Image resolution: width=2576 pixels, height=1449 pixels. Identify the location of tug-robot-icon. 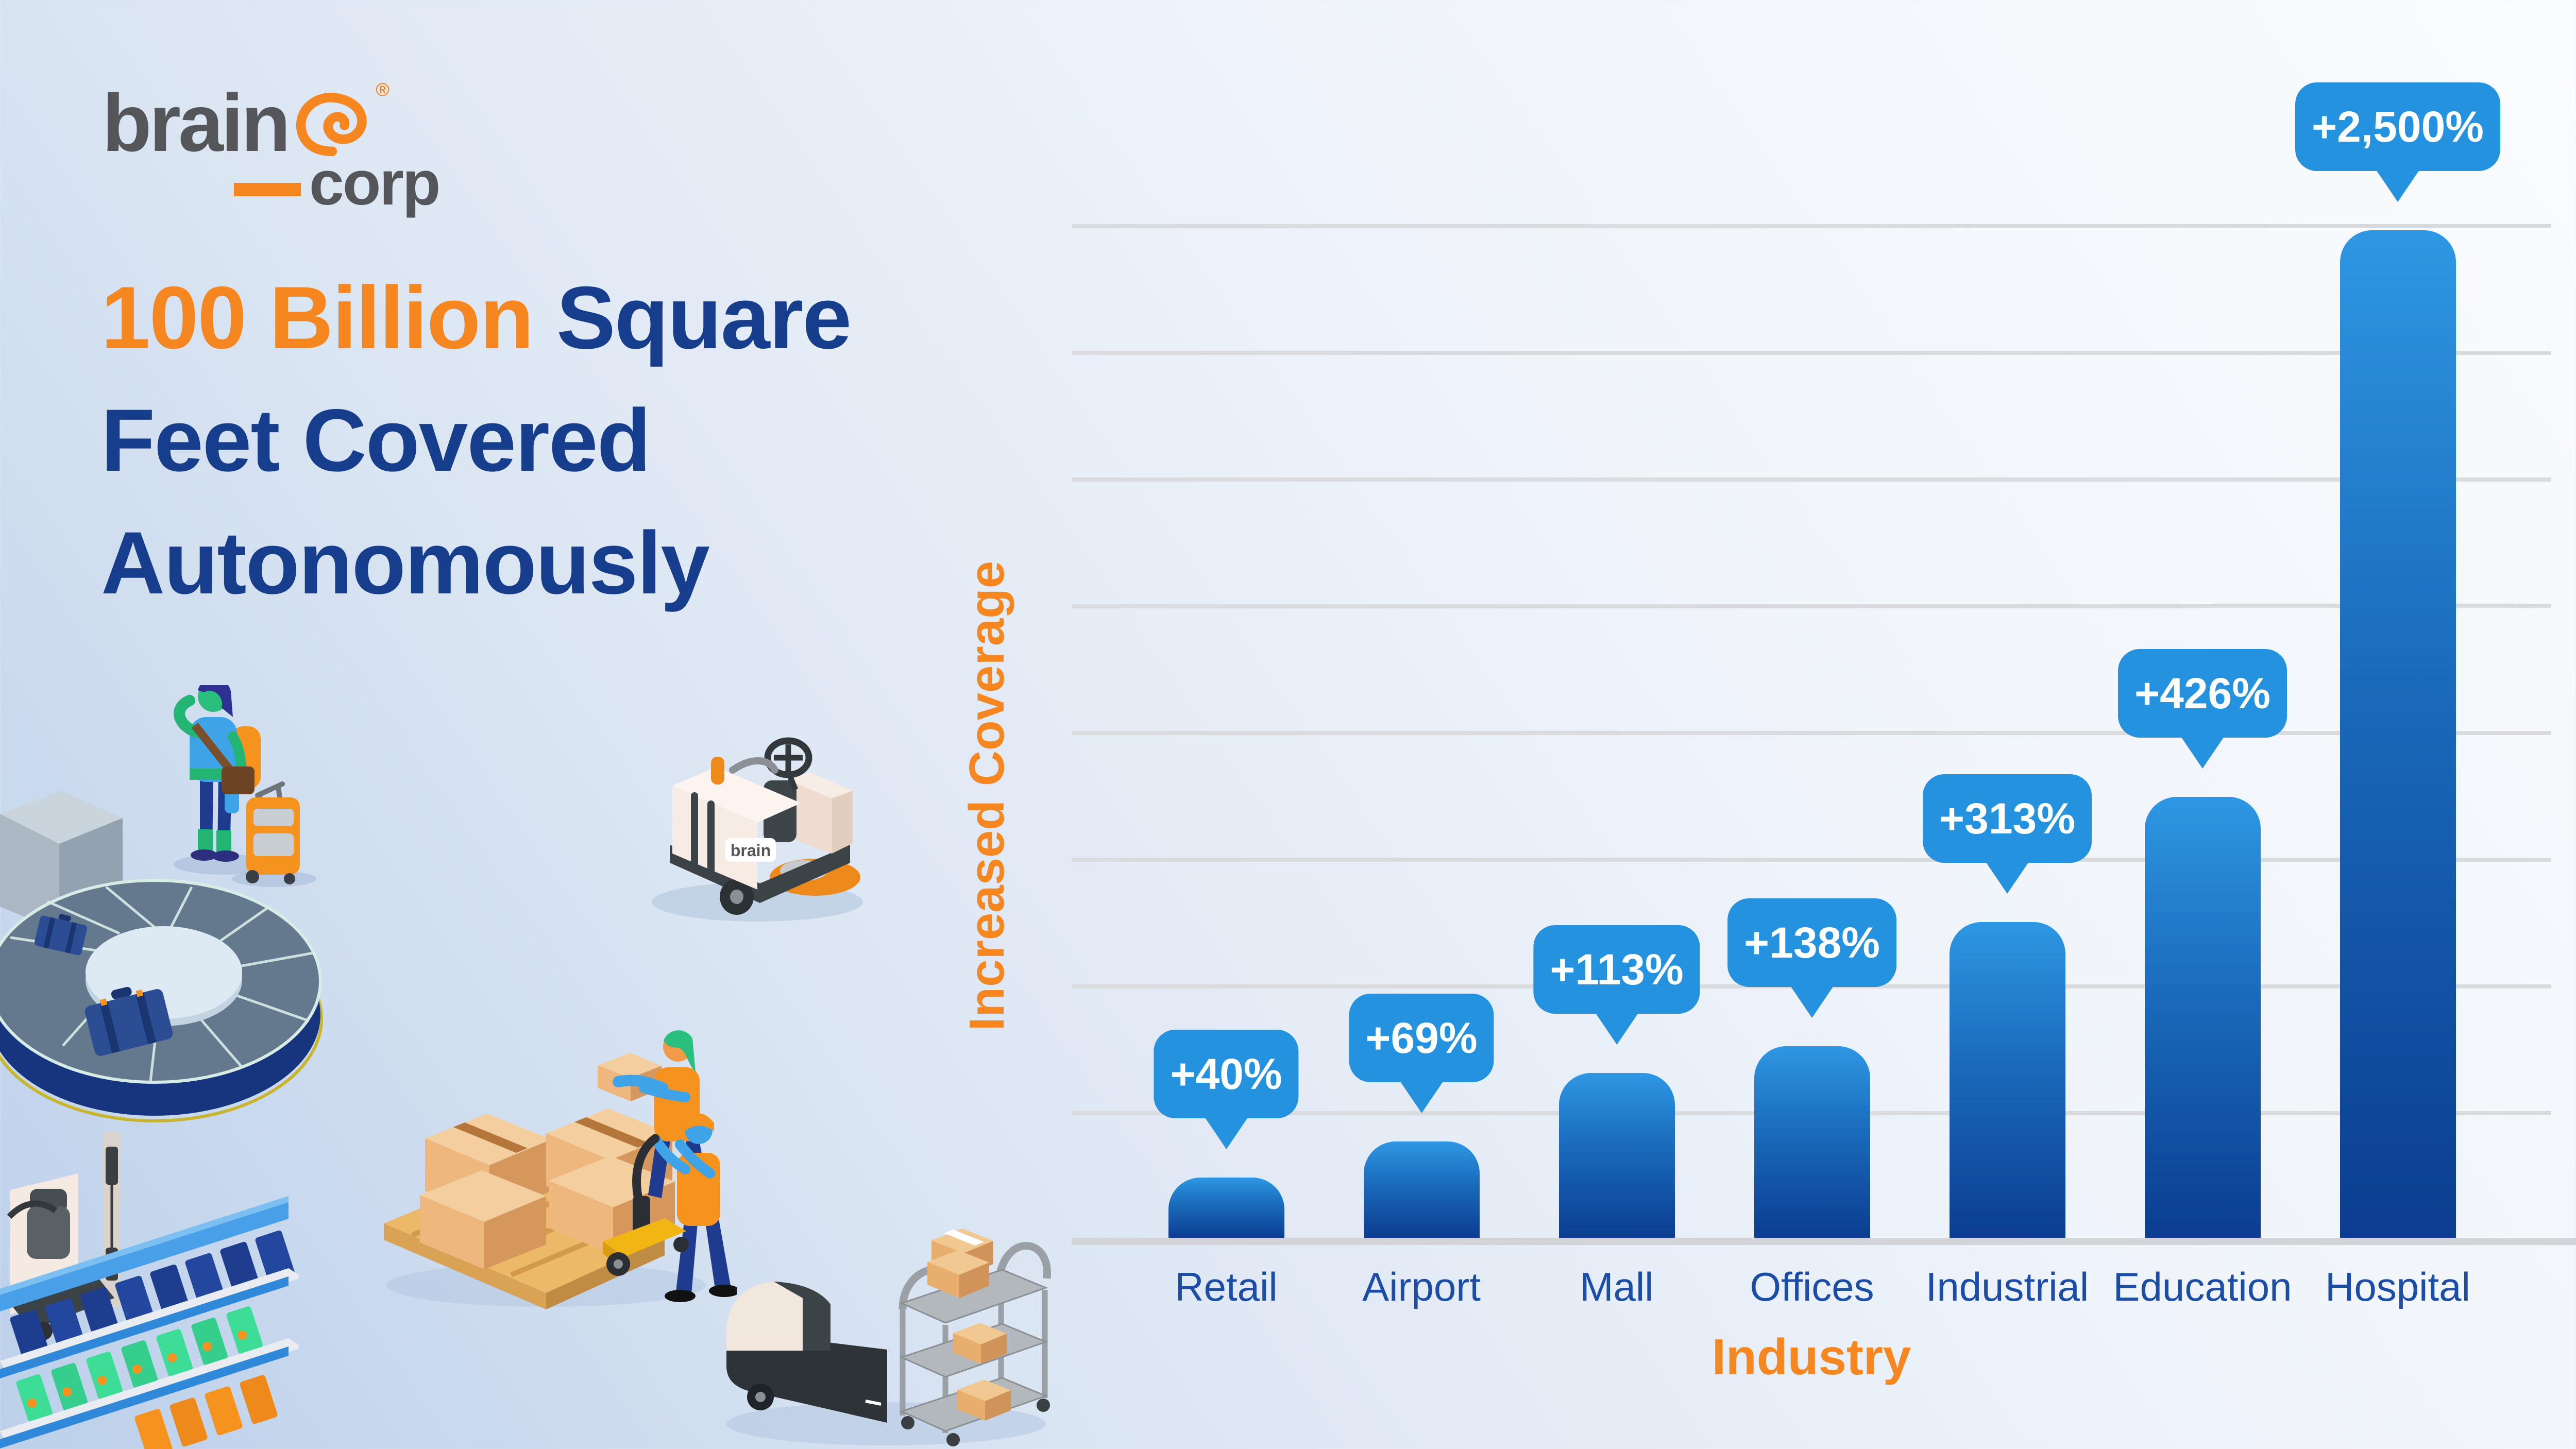
(806, 1352).